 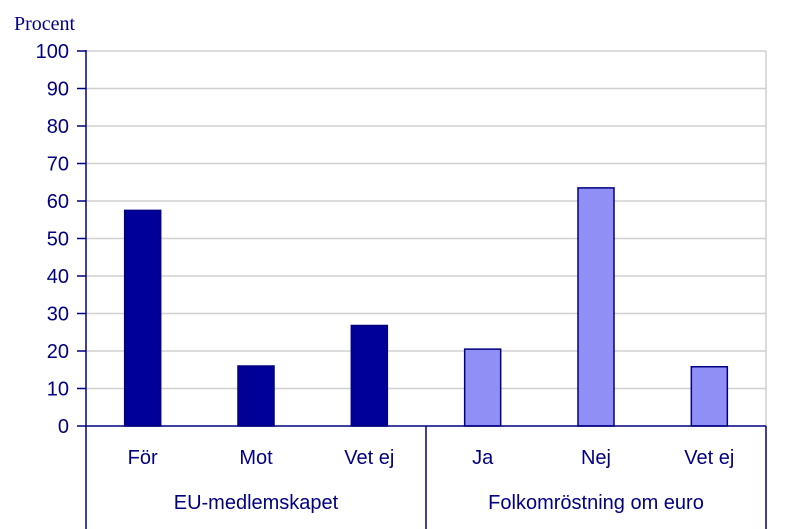 I want to click on y-tick-label: 10, so click(x=58, y=390).